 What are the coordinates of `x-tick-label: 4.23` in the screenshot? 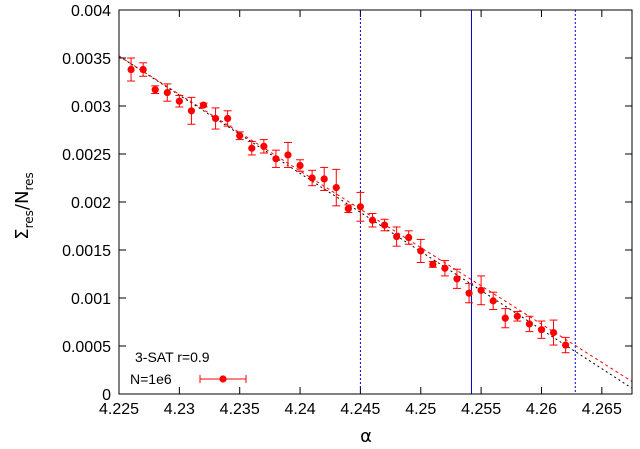 It's located at (179, 409).